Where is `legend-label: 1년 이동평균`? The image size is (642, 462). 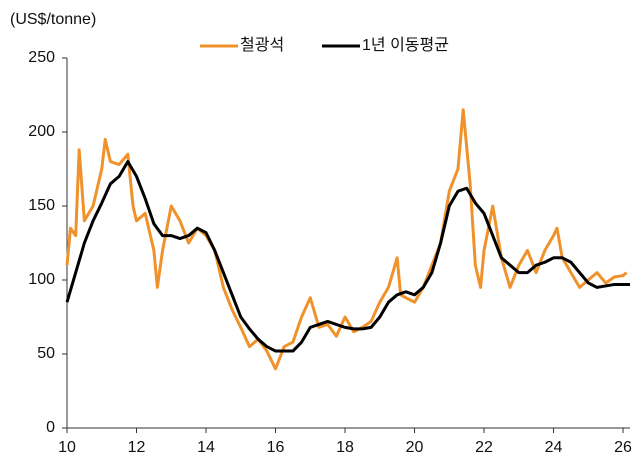 legend-label: 1년 이동평균 is located at coordinates (405, 45).